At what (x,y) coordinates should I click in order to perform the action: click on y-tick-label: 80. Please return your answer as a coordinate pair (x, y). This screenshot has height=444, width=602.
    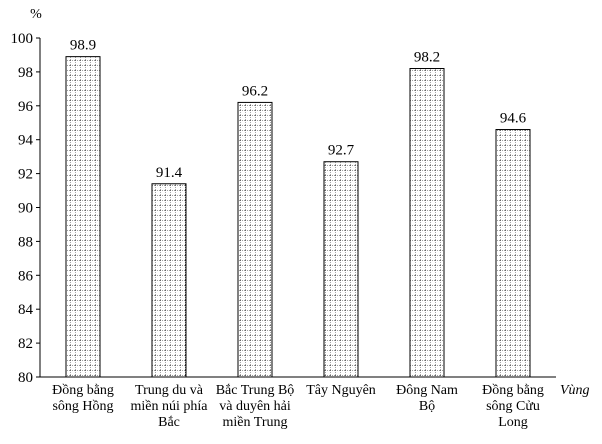
    Looking at the image, I should click on (25, 378).